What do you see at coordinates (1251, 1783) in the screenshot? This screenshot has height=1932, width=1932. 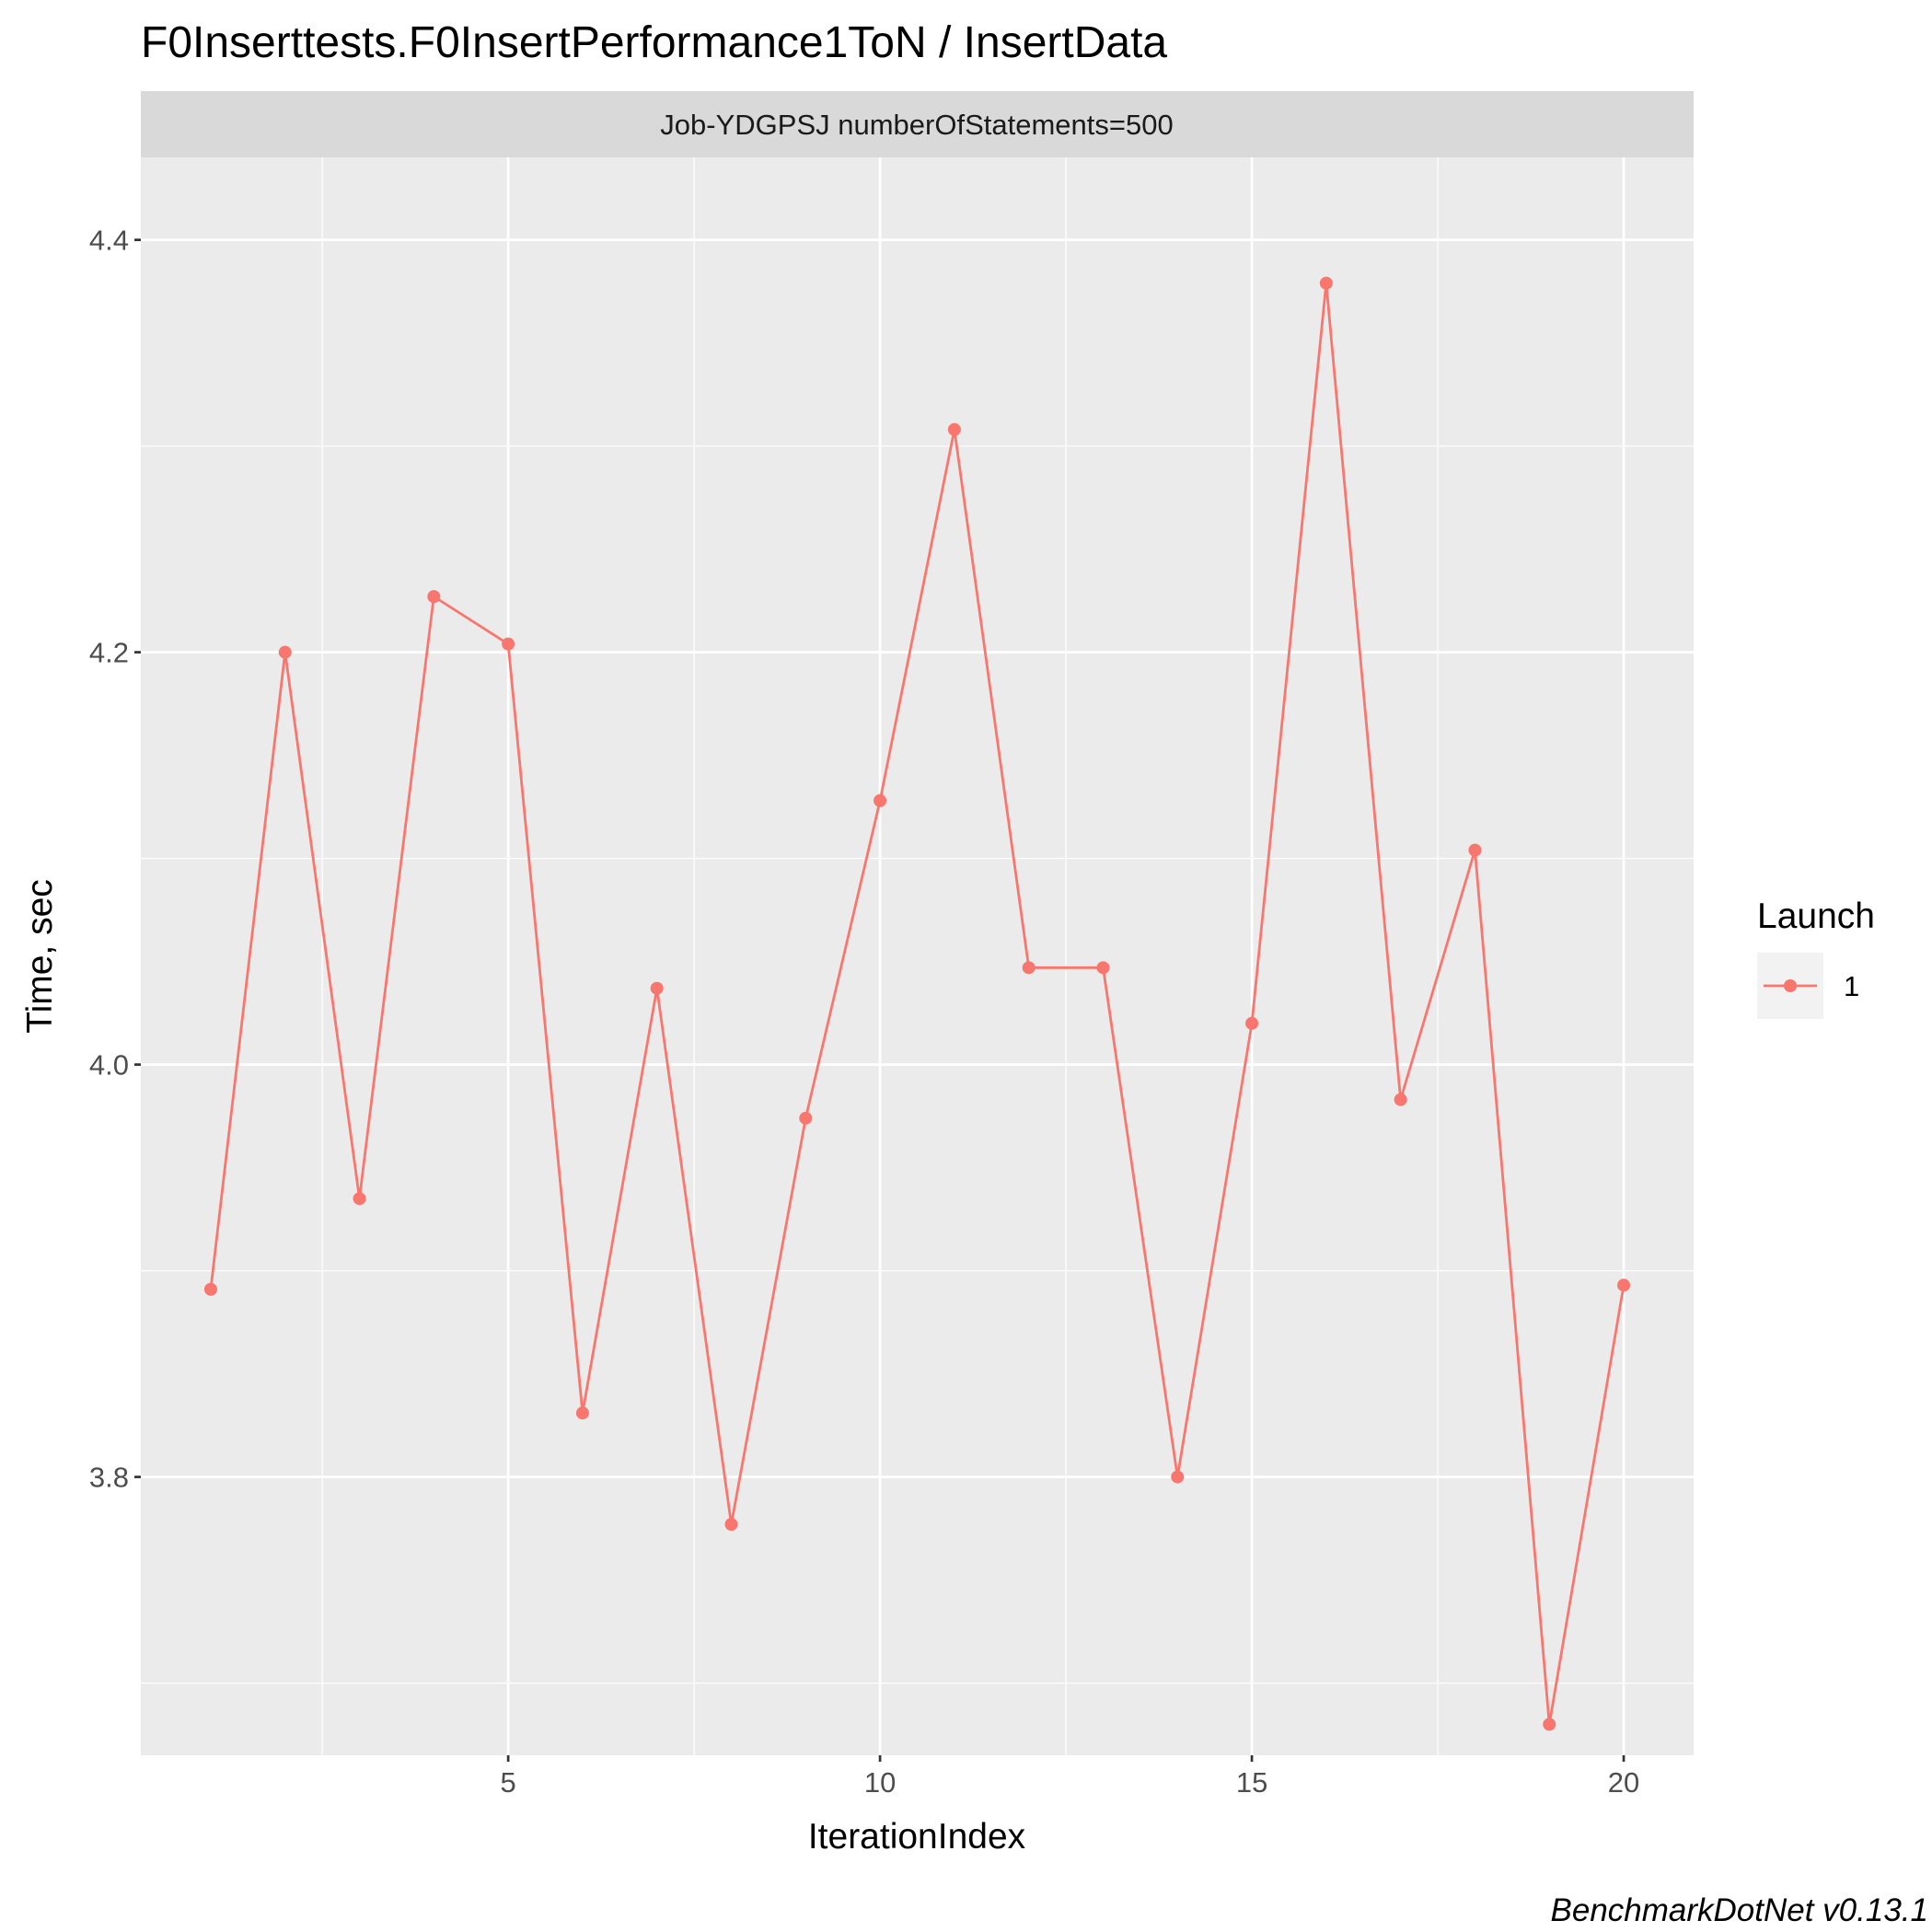 I see `x-tick-label: 15` at bounding box center [1251, 1783].